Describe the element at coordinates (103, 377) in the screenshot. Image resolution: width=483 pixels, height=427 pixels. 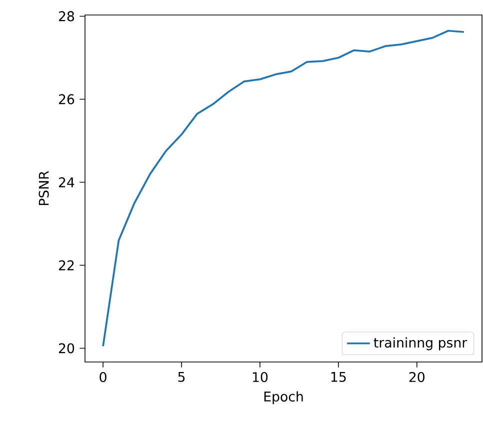
I see `x-tick-label: 0` at that location.